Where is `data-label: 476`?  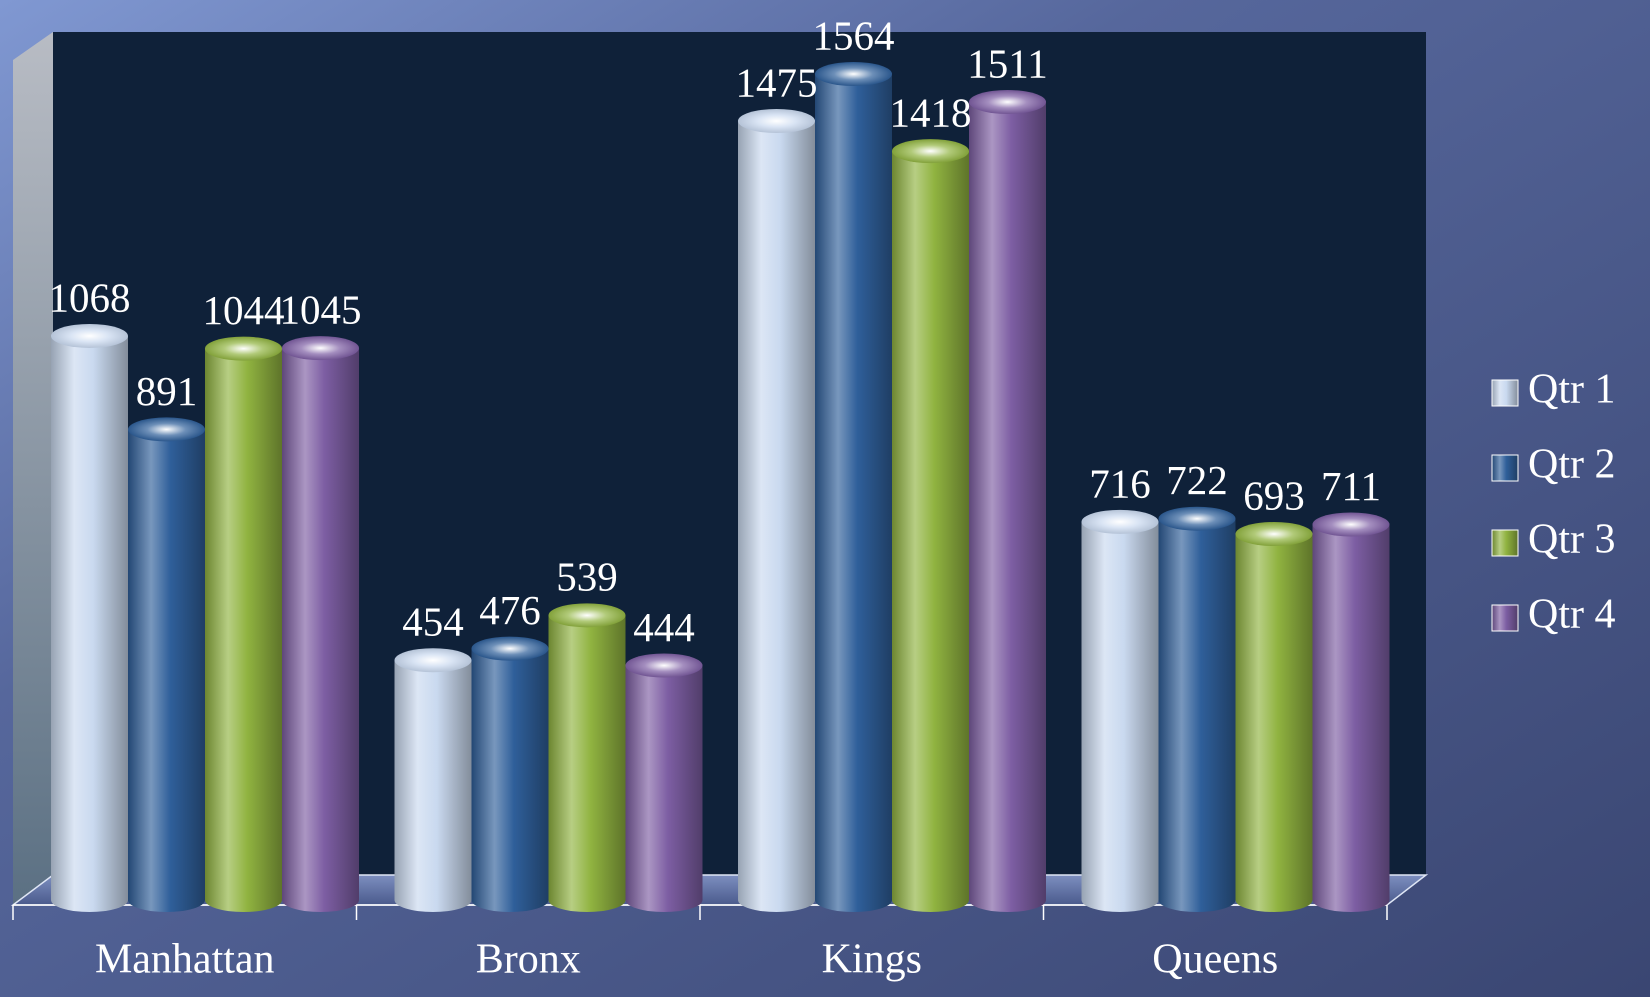 data-label: 476 is located at coordinates (510, 610).